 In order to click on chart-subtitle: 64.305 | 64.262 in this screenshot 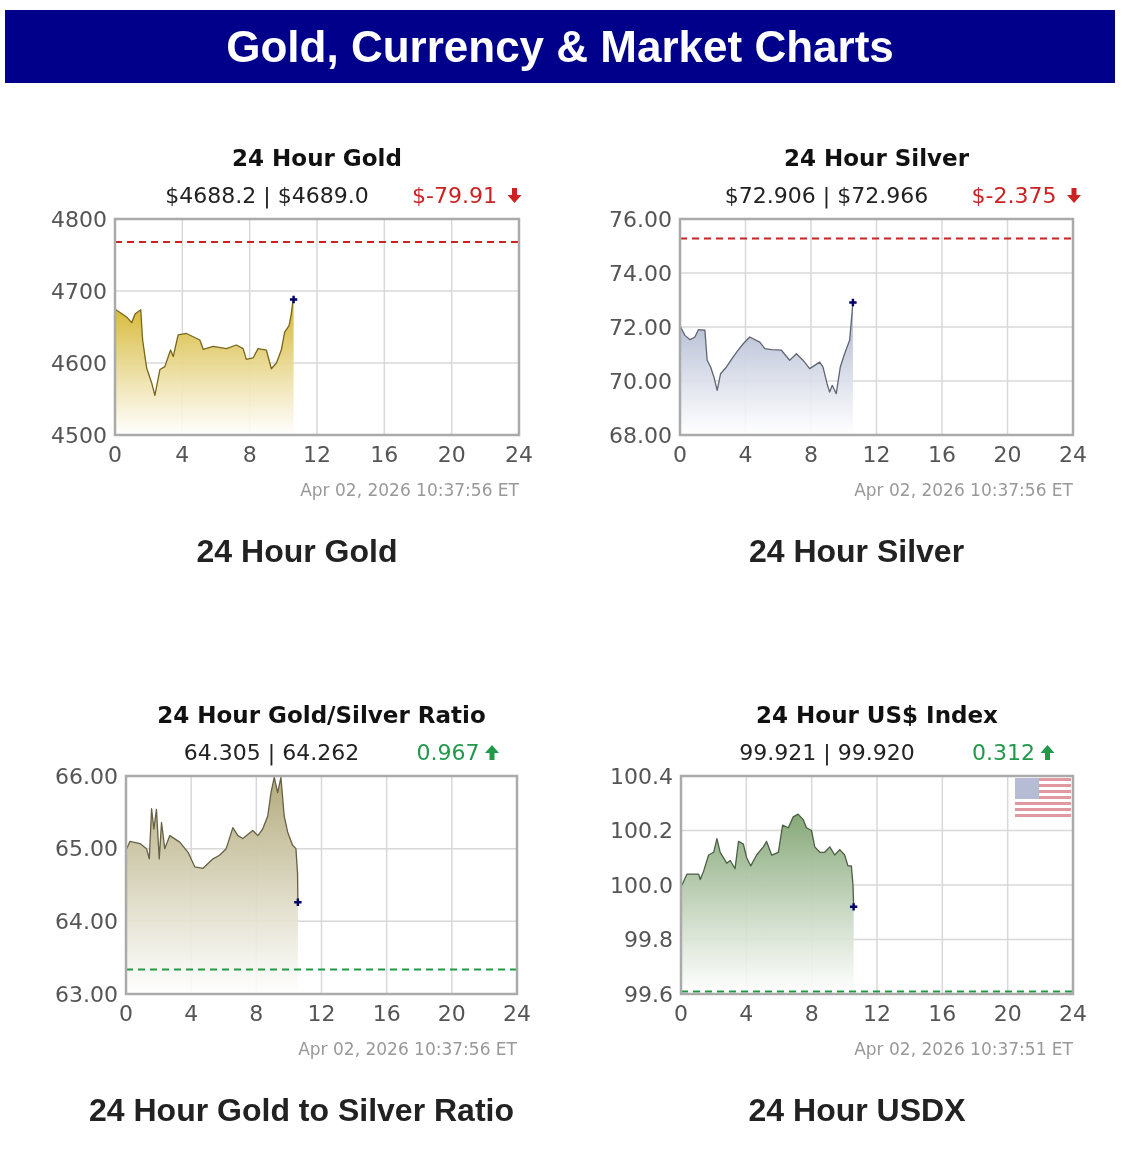, I will do `click(271, 753)`.